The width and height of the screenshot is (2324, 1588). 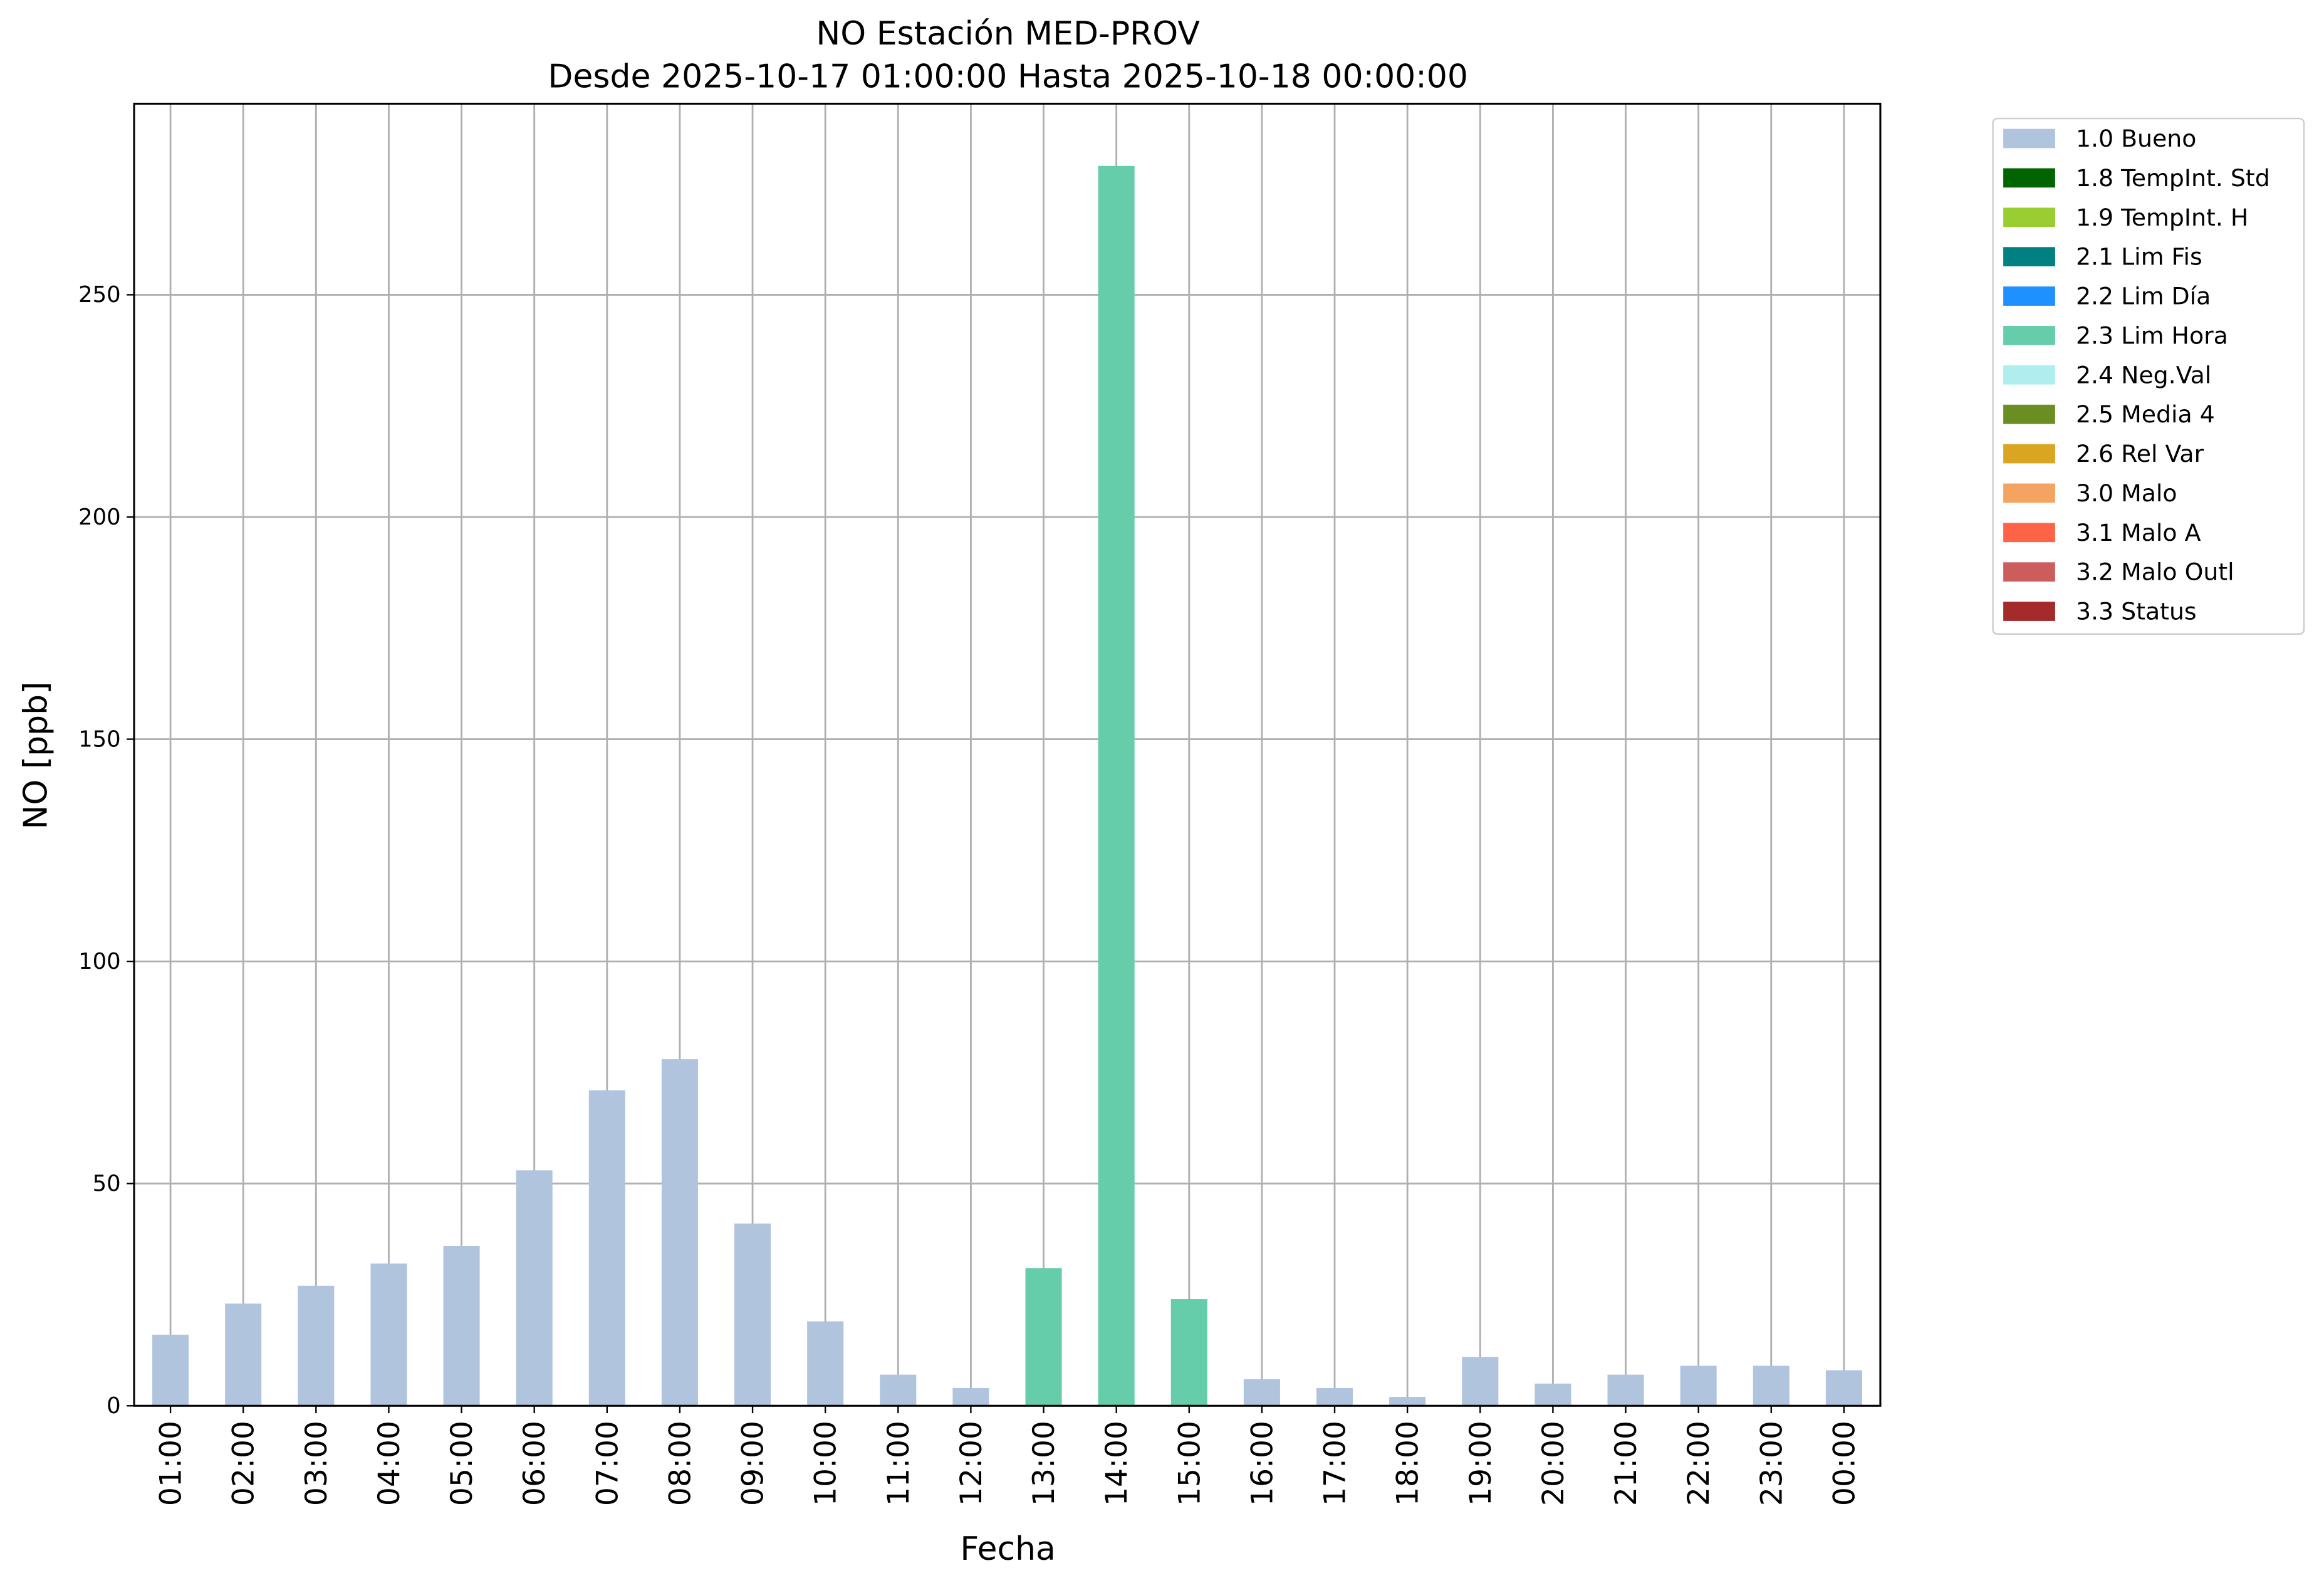 I want to click on x-tick-label: 02:00, so click(x=244, y=1464).